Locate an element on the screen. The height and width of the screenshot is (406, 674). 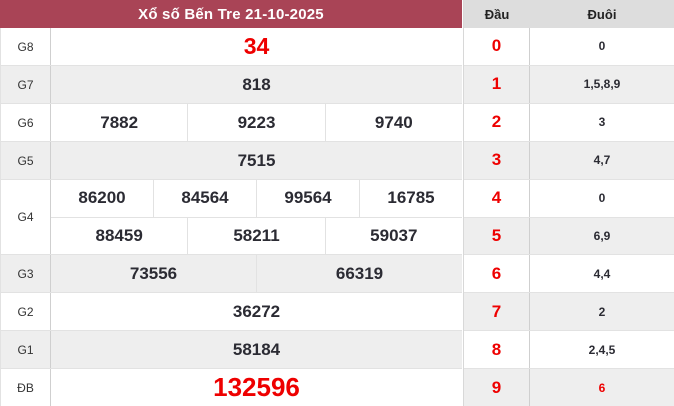
prize-number: 7515 is located at coordinates (256, 160).